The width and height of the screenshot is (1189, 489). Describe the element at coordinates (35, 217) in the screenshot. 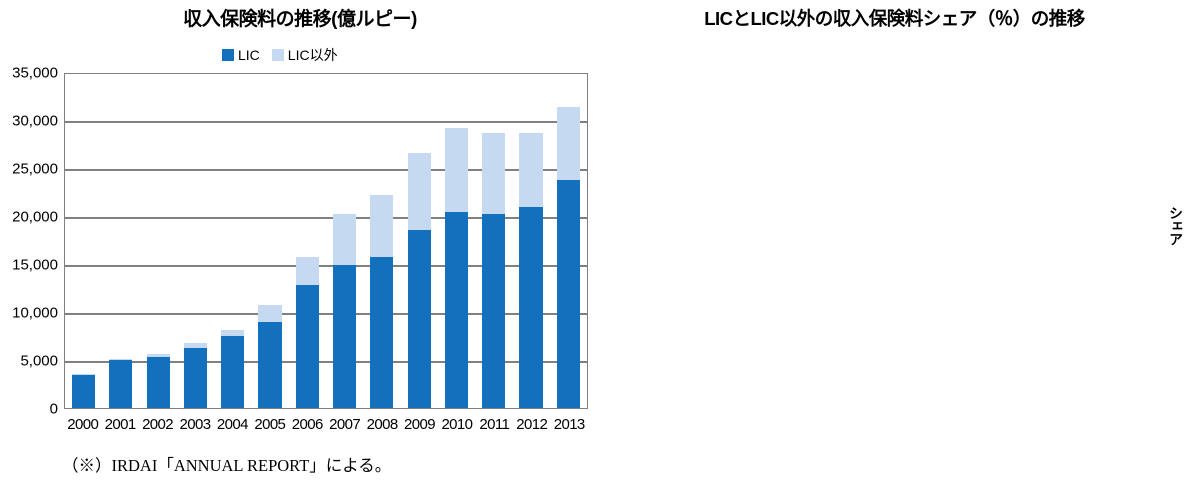

I see `y-tick-label: 20,000` at that location.